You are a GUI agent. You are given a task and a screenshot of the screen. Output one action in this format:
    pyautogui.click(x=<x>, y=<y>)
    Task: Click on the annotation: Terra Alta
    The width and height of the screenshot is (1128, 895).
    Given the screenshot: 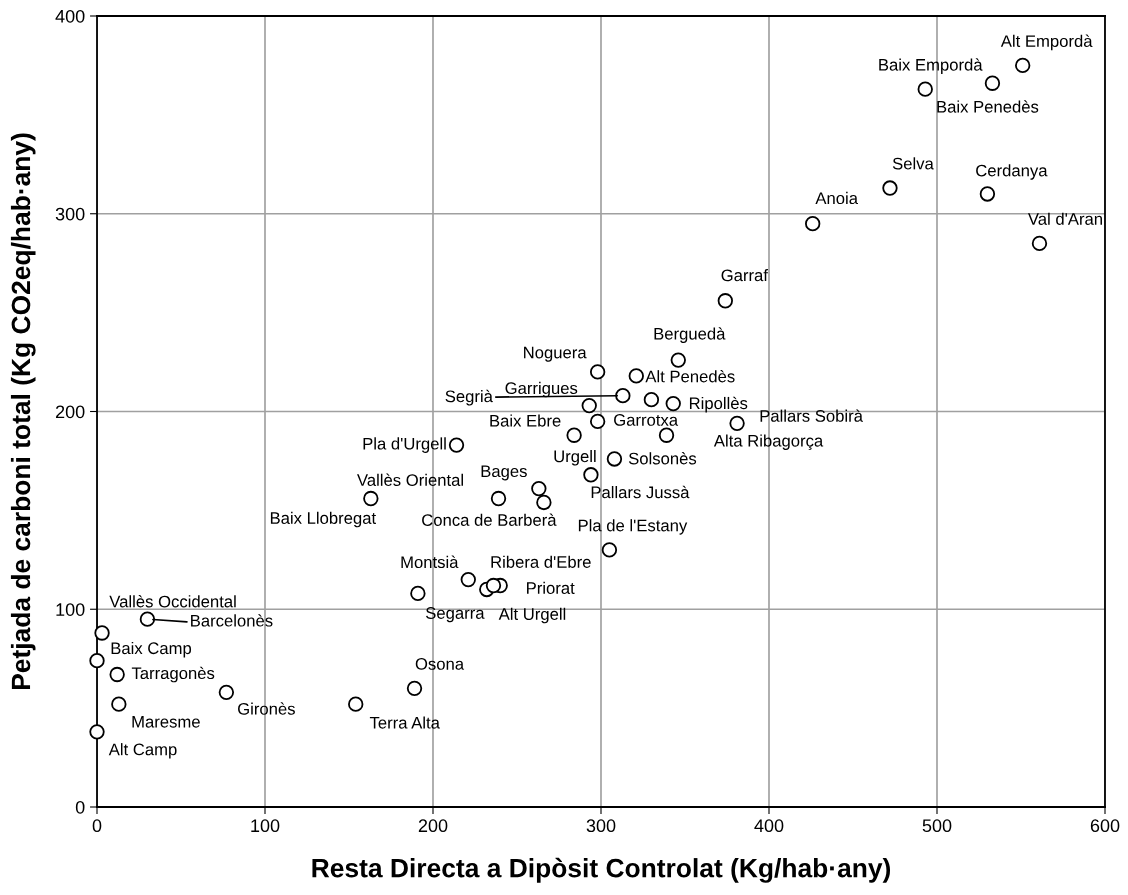 What is the action you would take?
    pyautogui.click(x=404, y=722)
    